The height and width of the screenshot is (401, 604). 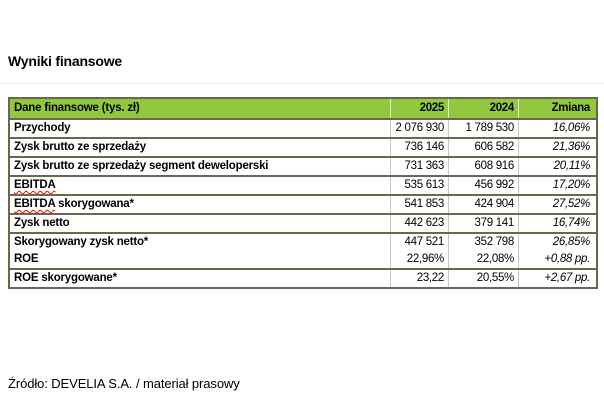 What do you see at coordinates (483, 242) in the screenshot?
I see `value-2024: 352 798` at bounding box center [483, 242].